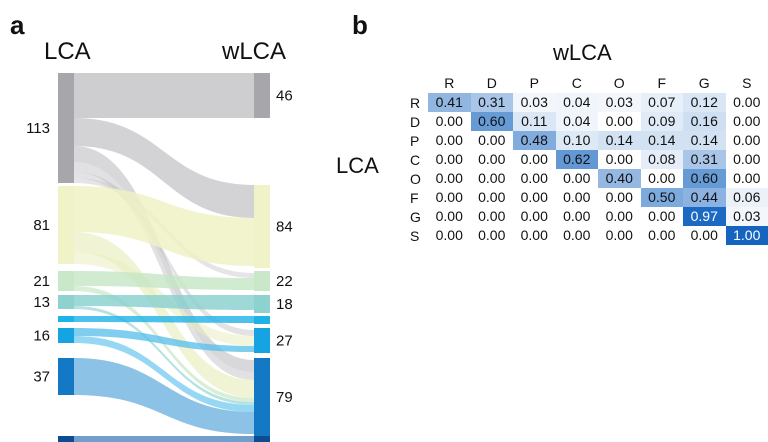 The width and height of the screenshot is (768, 442). Describe the element at coordinates (576, 140) in the screenshot. I see `heatmap-cell: 0.10` at that location.